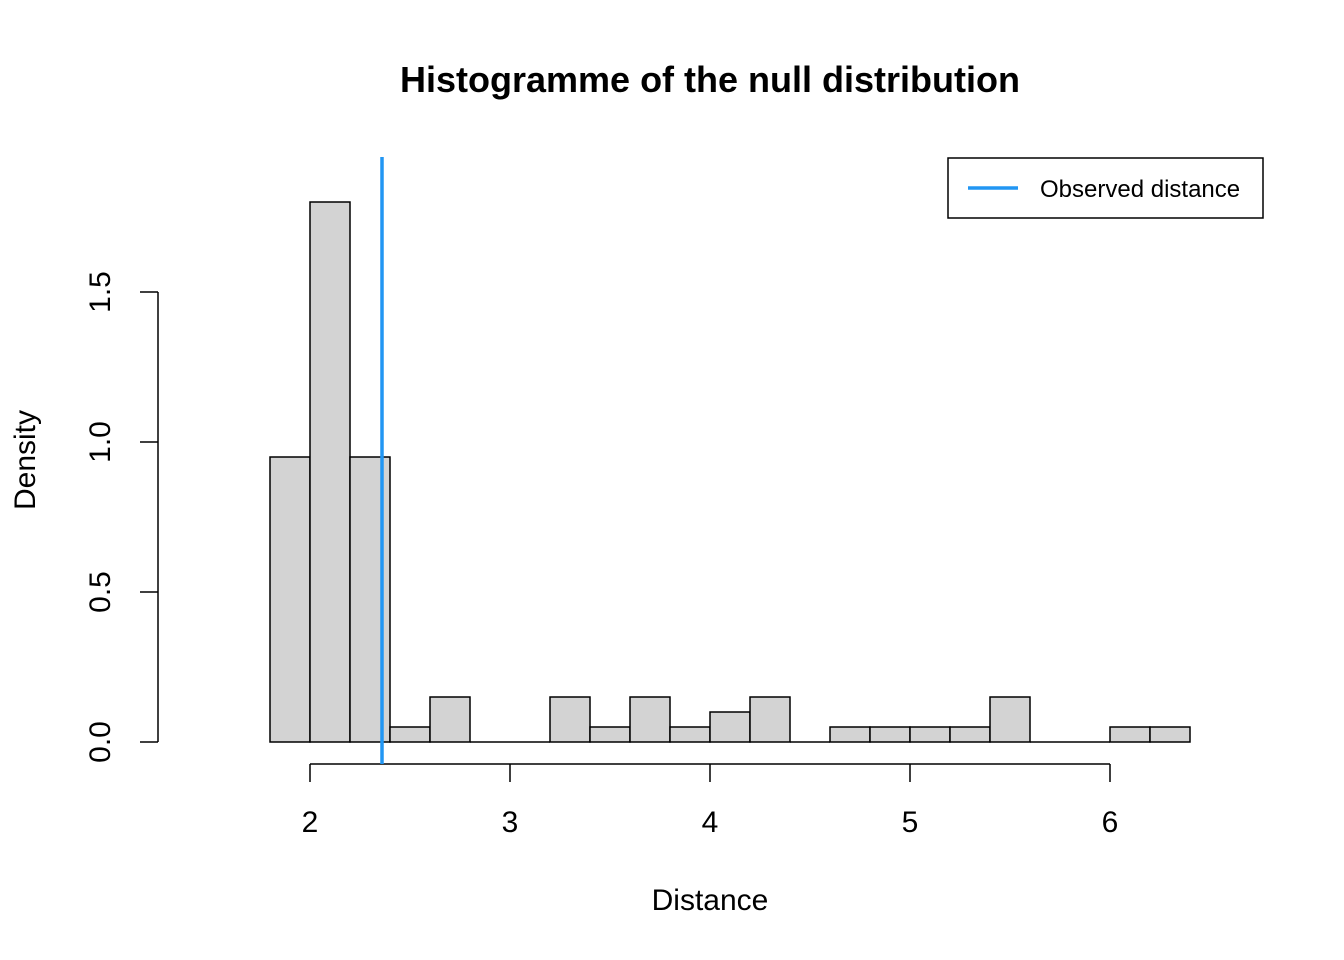 The height and width of the screenshot is (960, 1344). Describe the element at coordinates (710, 801) in the screenshot. I see `x-axis: 2 3 4 5 6` at that location.